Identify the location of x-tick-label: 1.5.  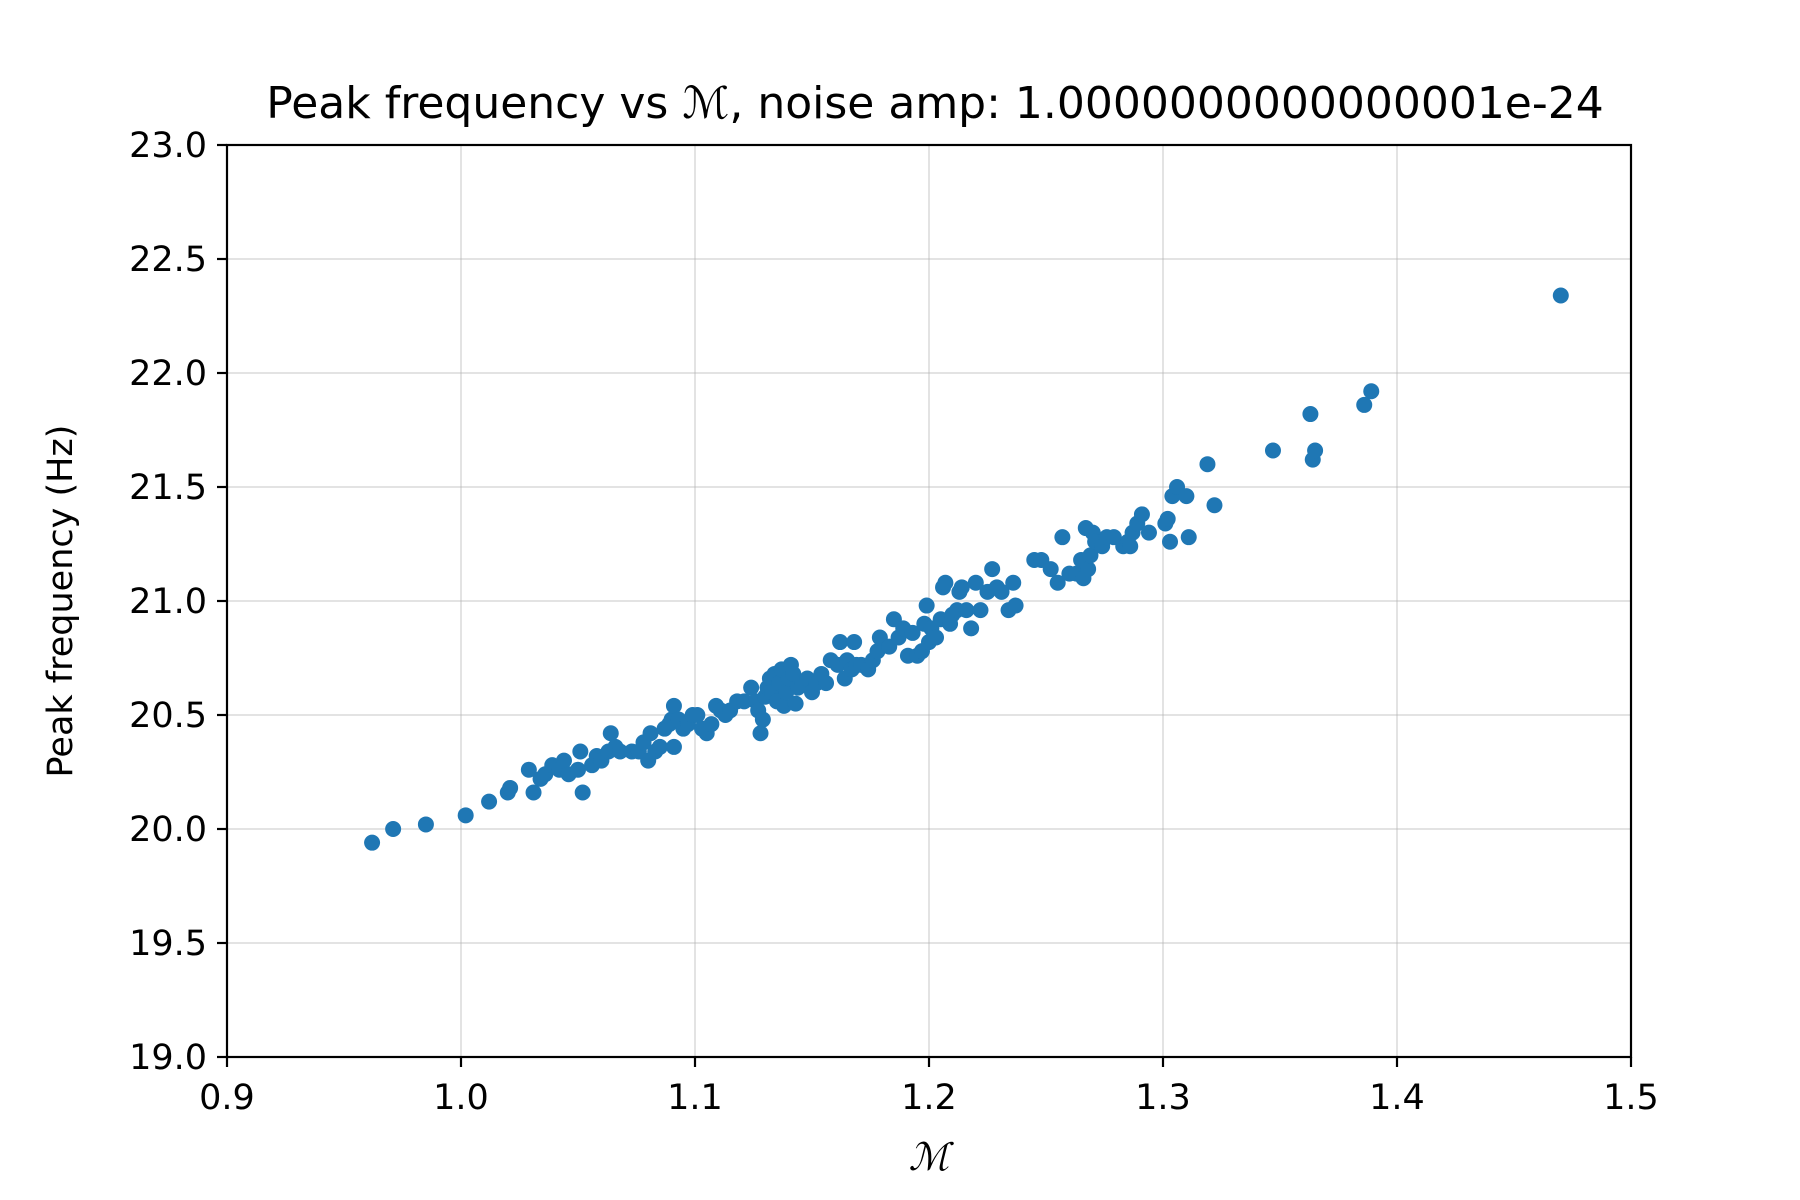
(1631, 1098).